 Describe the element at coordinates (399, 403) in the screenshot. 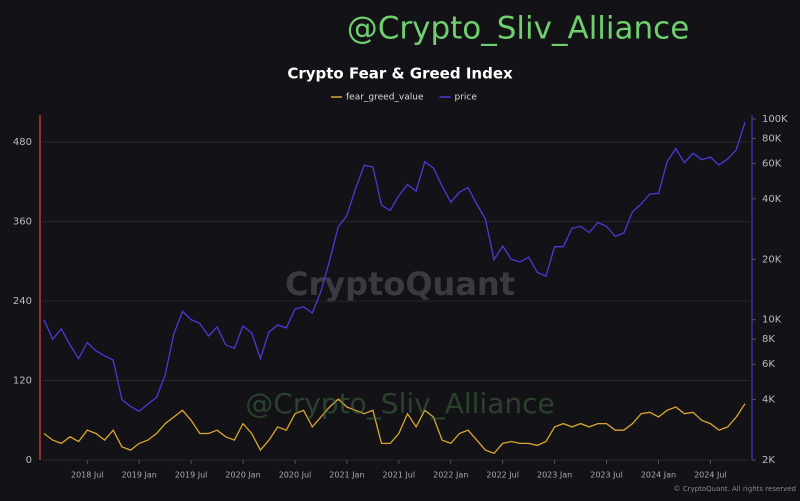

I see `watermark-middle: @Crypto_Sliv_Alliance` at that location.